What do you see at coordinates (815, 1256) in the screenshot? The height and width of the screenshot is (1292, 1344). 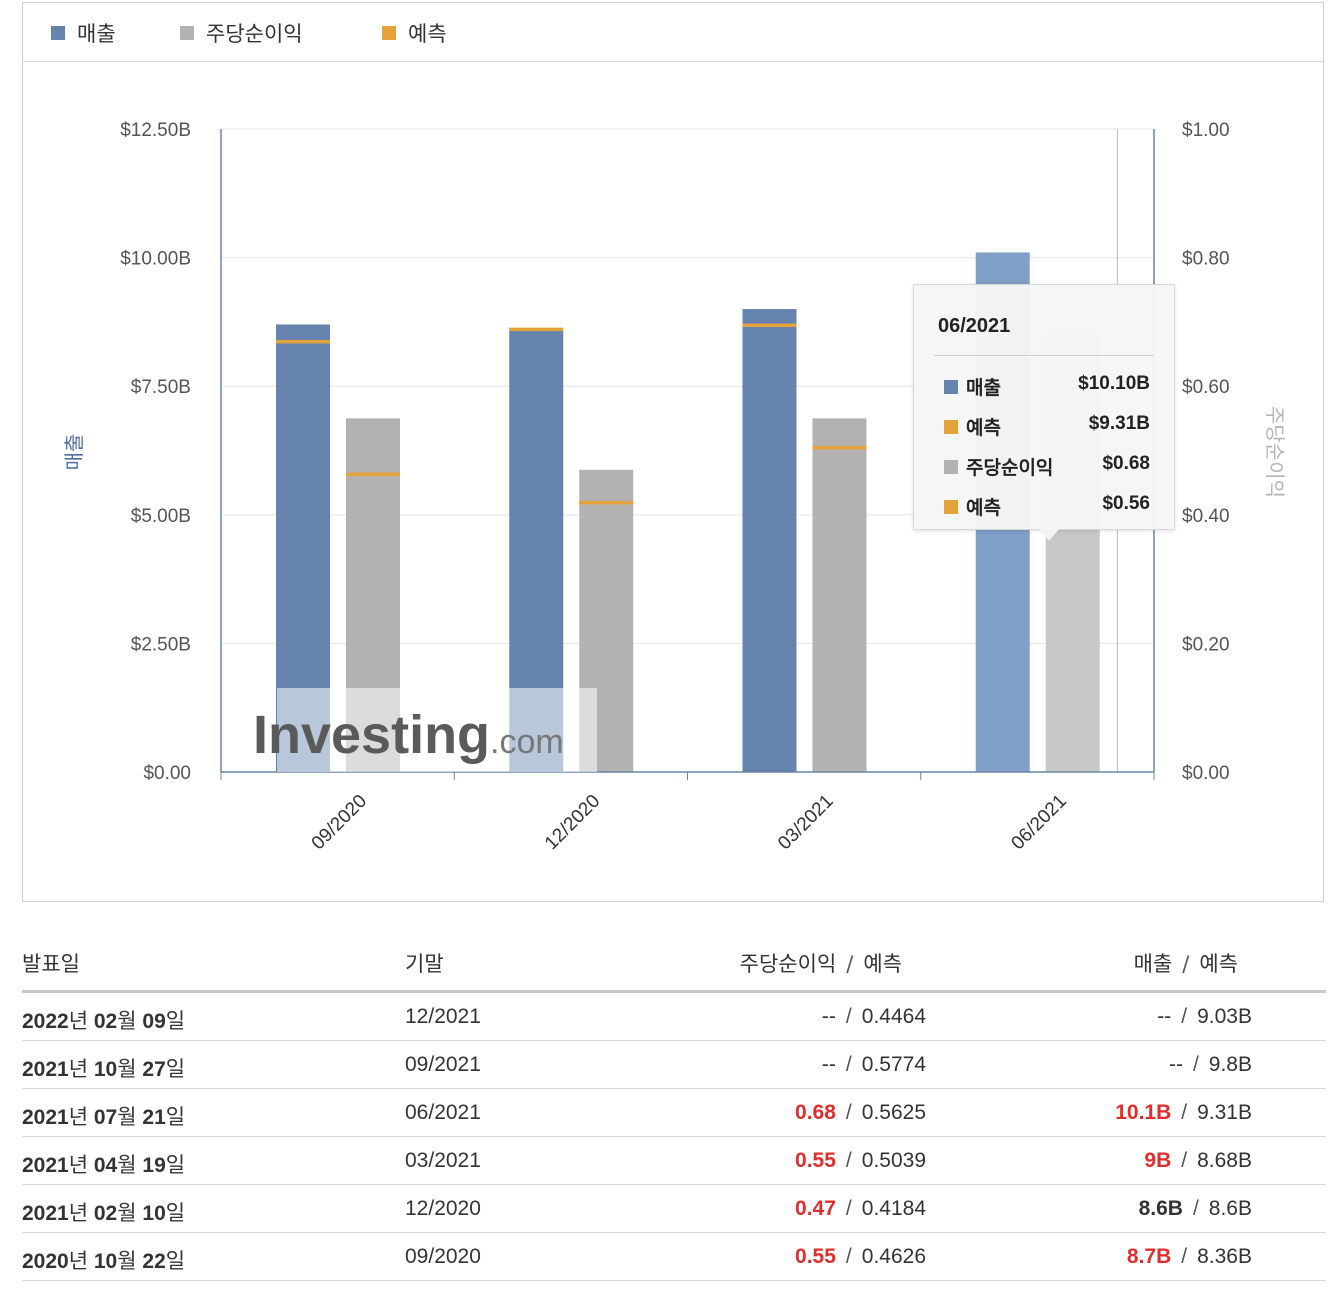 I see `eps-cell-actual: 0.55` at bounding box center [815, 1256].